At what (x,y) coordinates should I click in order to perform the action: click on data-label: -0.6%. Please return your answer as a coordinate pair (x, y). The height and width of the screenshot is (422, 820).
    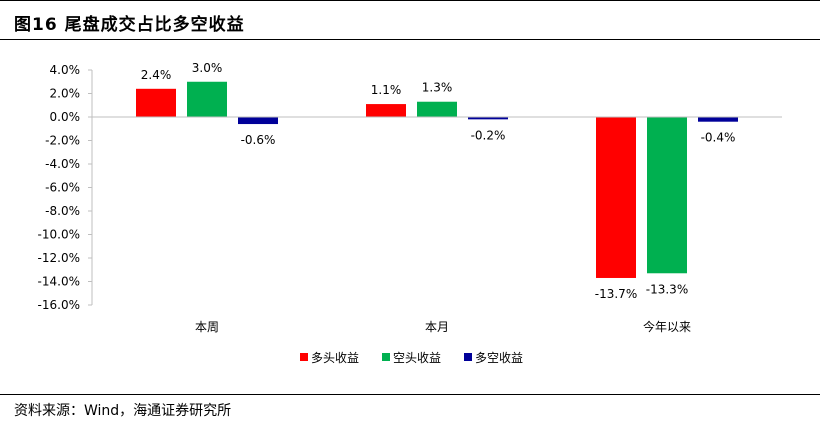
    Looking at the image, I should click on (258, 140).